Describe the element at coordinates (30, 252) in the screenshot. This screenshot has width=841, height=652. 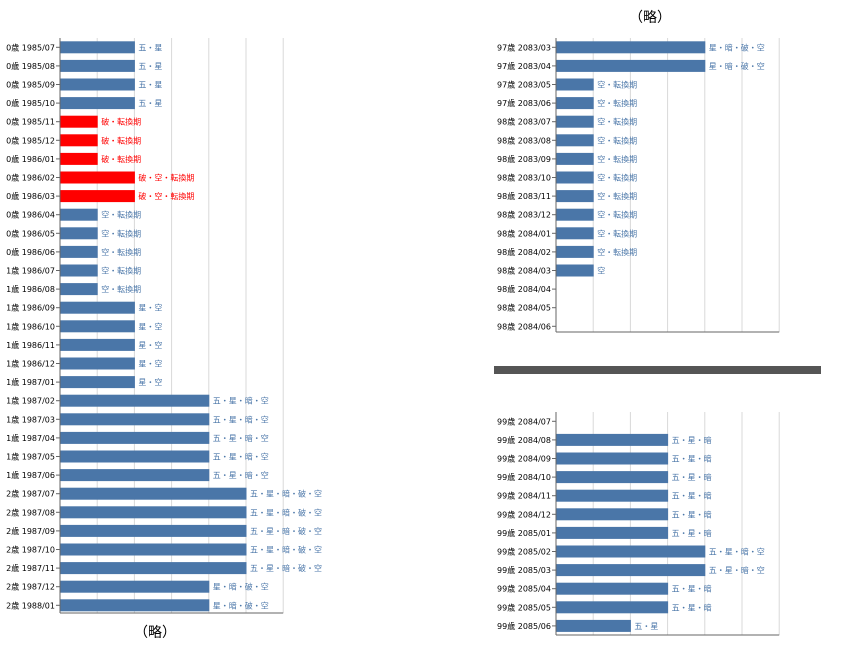
I see `y-tick-label: 0歳 1986/06` at that location.